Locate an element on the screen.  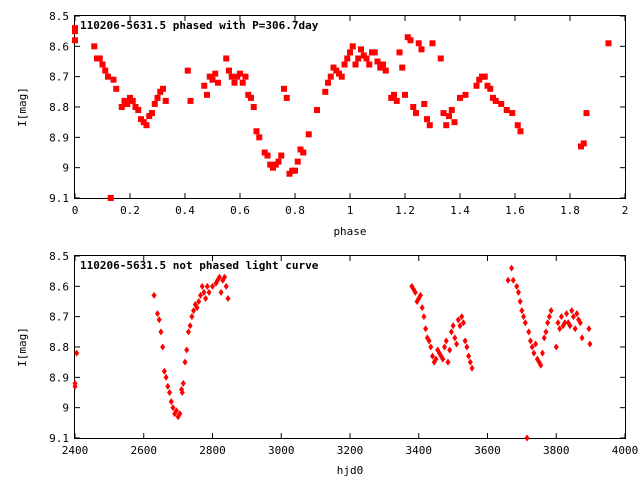
unphased-y-tick-label: 8.7 is located at coordinates (59, 317).